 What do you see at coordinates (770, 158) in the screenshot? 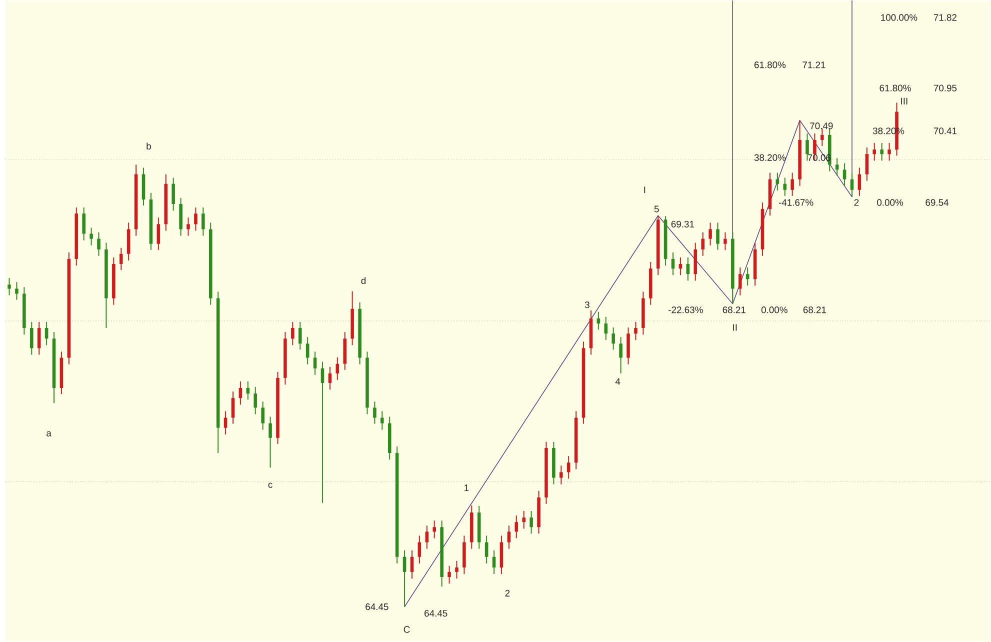
I see `annotation: 38.20%` at bounding box center [770, 158].